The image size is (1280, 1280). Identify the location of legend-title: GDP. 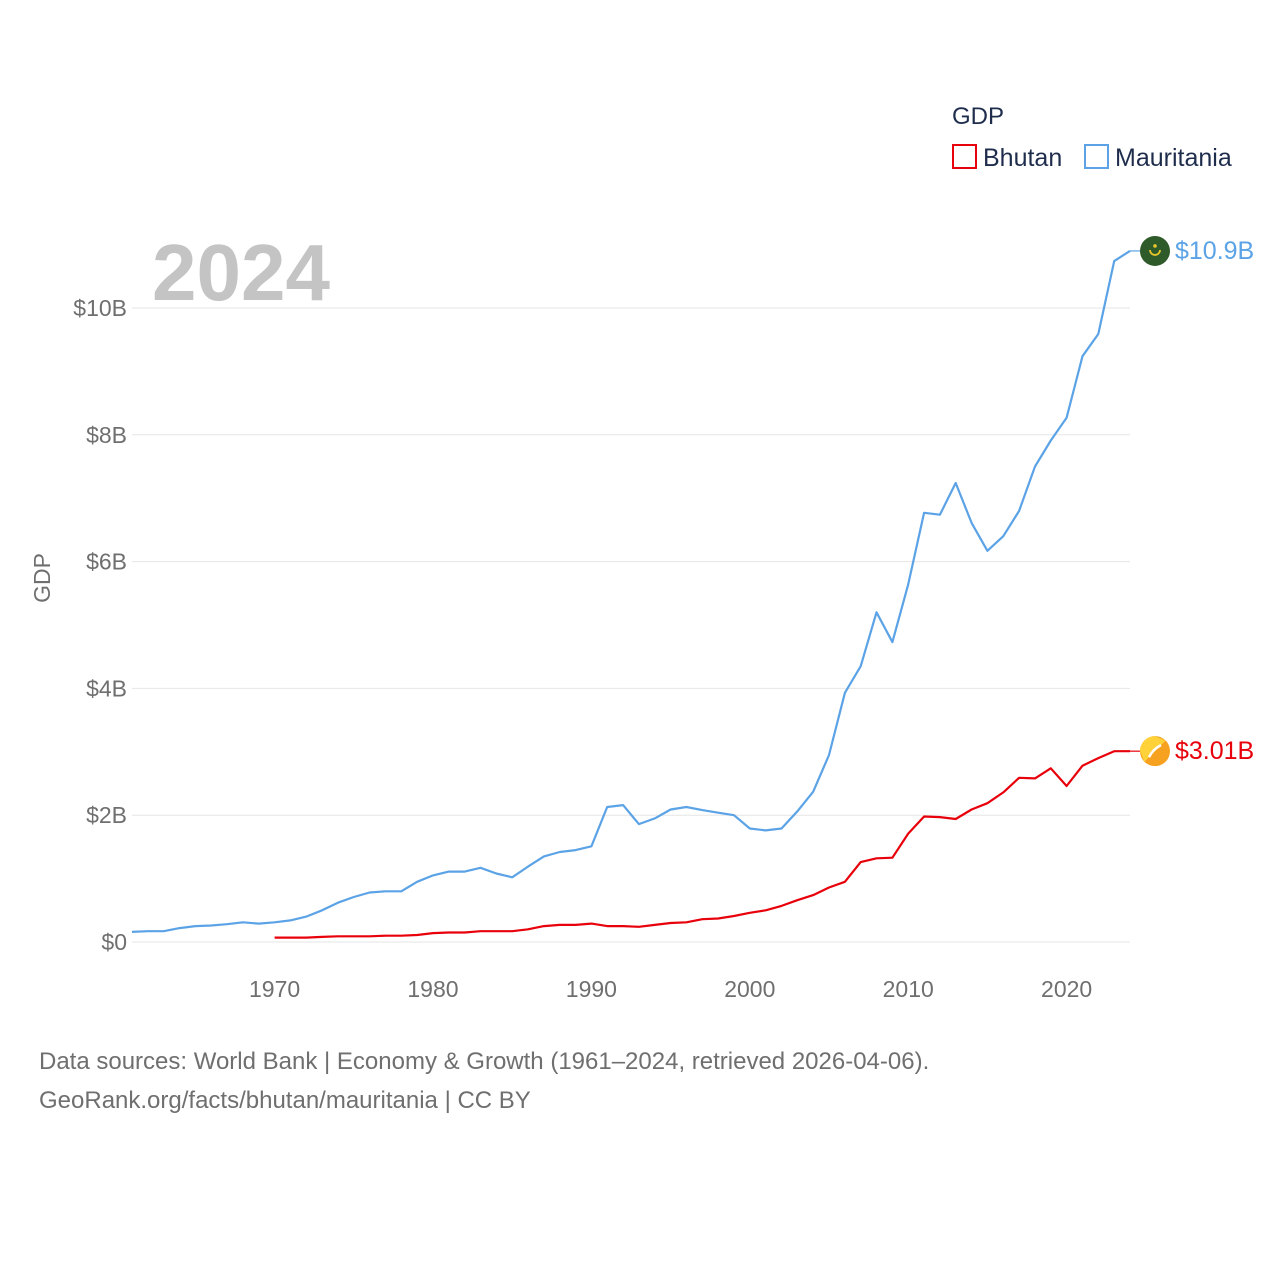
(978, 116).